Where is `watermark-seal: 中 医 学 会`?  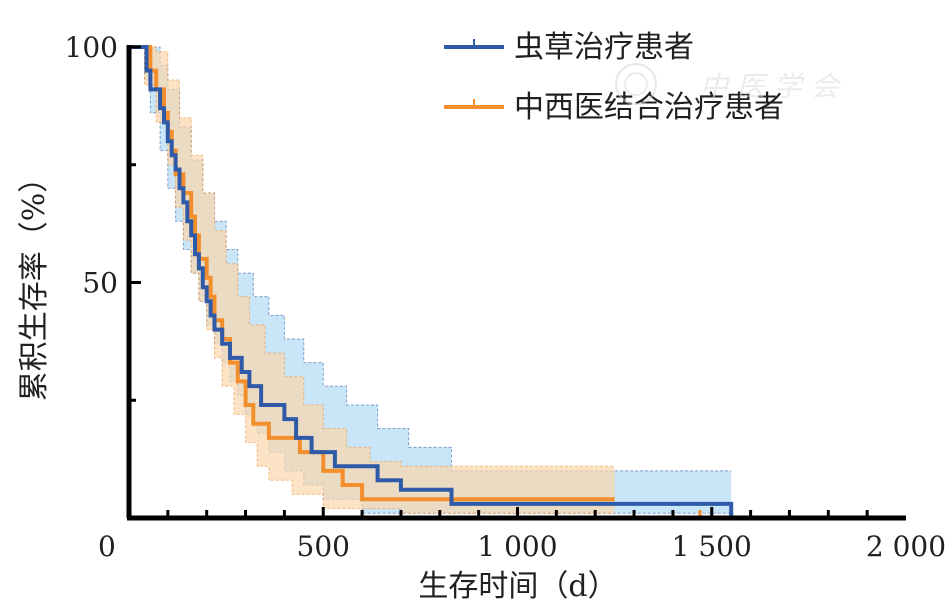 watermark-seal: 中 医 学 会 is located at coordinates (728, 84).